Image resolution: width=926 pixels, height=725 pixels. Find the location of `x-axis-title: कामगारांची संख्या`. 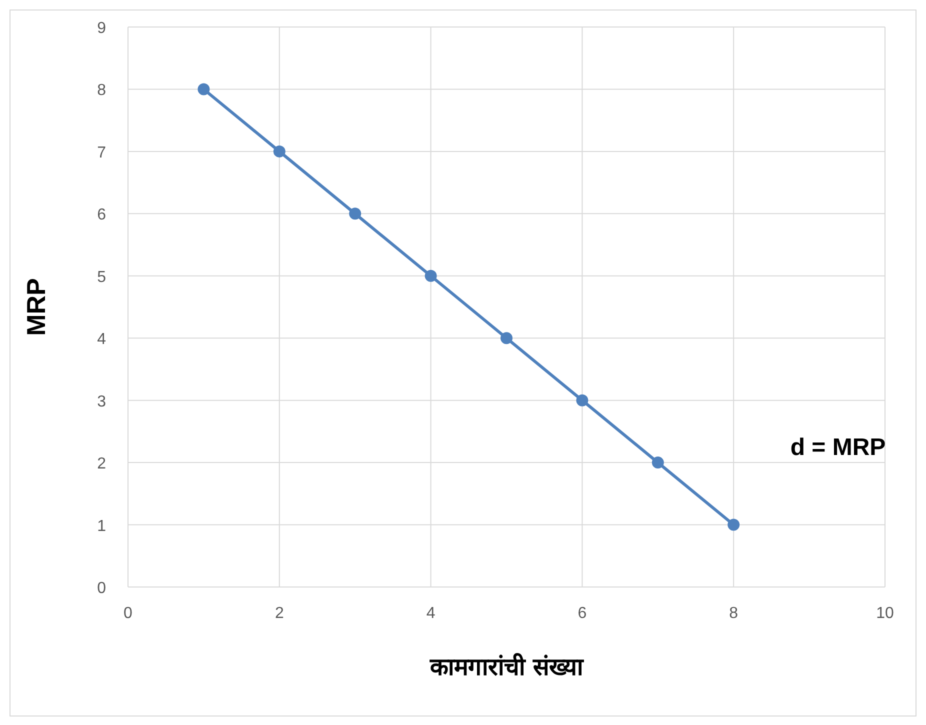

x-axis-title: कामगारांची संख्या is located at coordinates (506, 667).